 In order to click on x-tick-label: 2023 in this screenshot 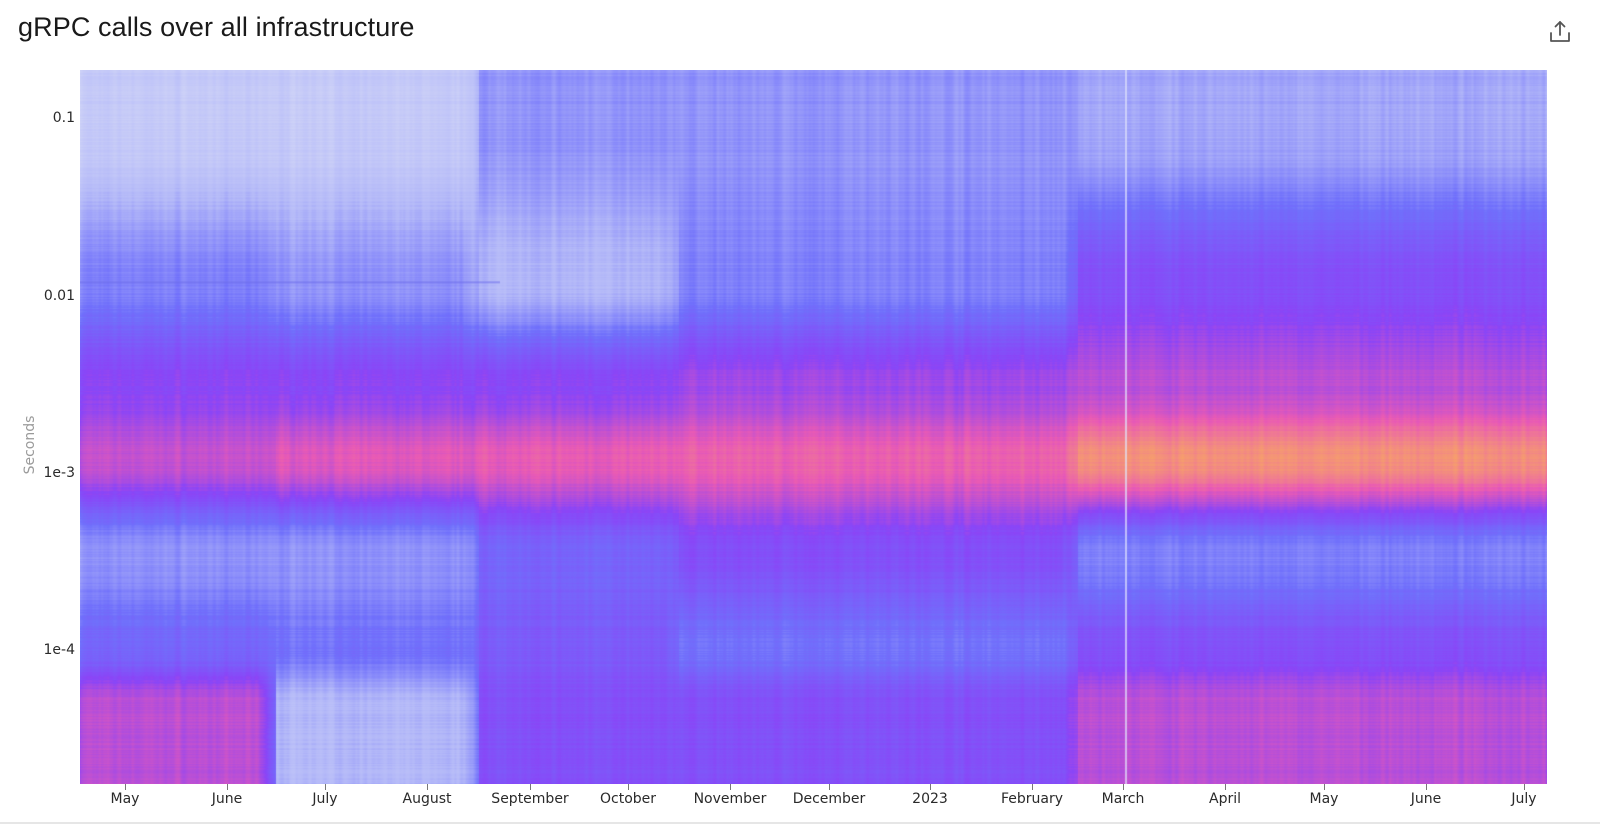, I will do `click(930, 799)`.